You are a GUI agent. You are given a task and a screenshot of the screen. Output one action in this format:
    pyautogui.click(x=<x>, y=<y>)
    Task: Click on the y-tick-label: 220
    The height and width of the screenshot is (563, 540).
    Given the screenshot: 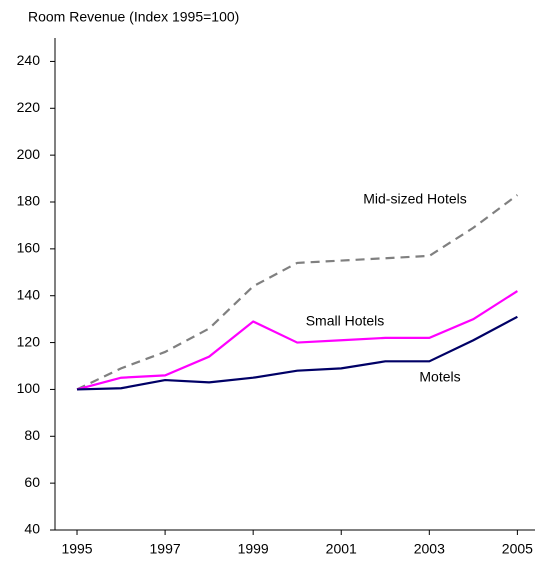 What is the action you would take?
    pyautogui.click(x=29, y=107)
    